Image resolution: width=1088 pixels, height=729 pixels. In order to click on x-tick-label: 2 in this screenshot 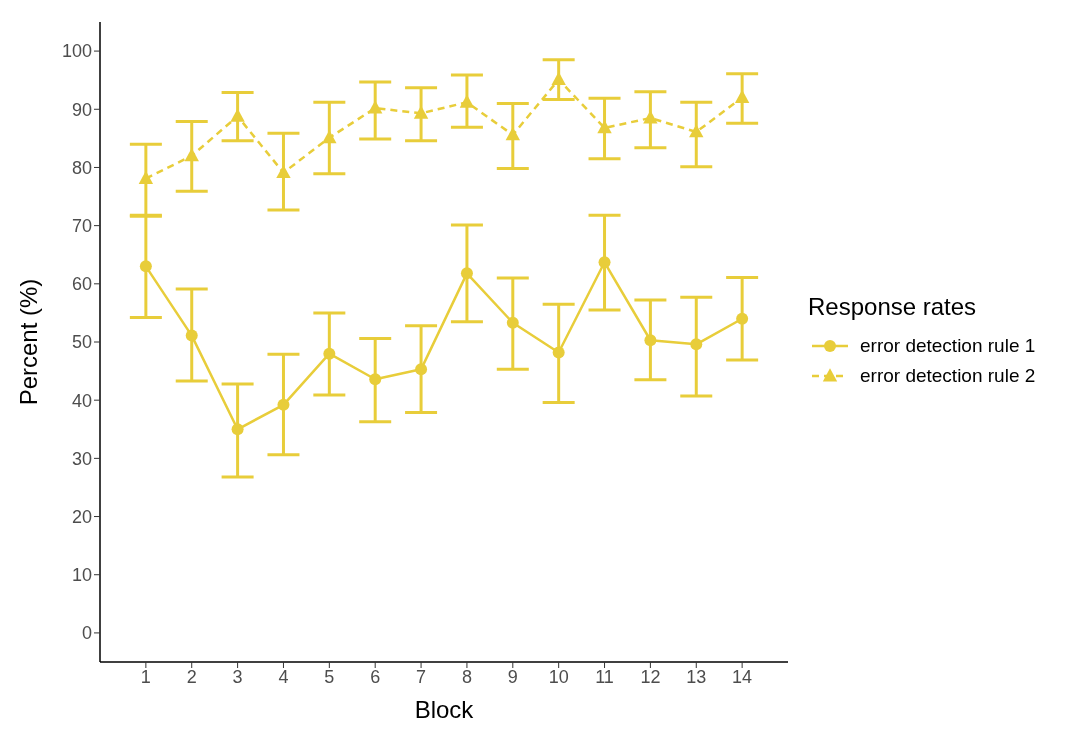, I will do `click(191, 676)`.